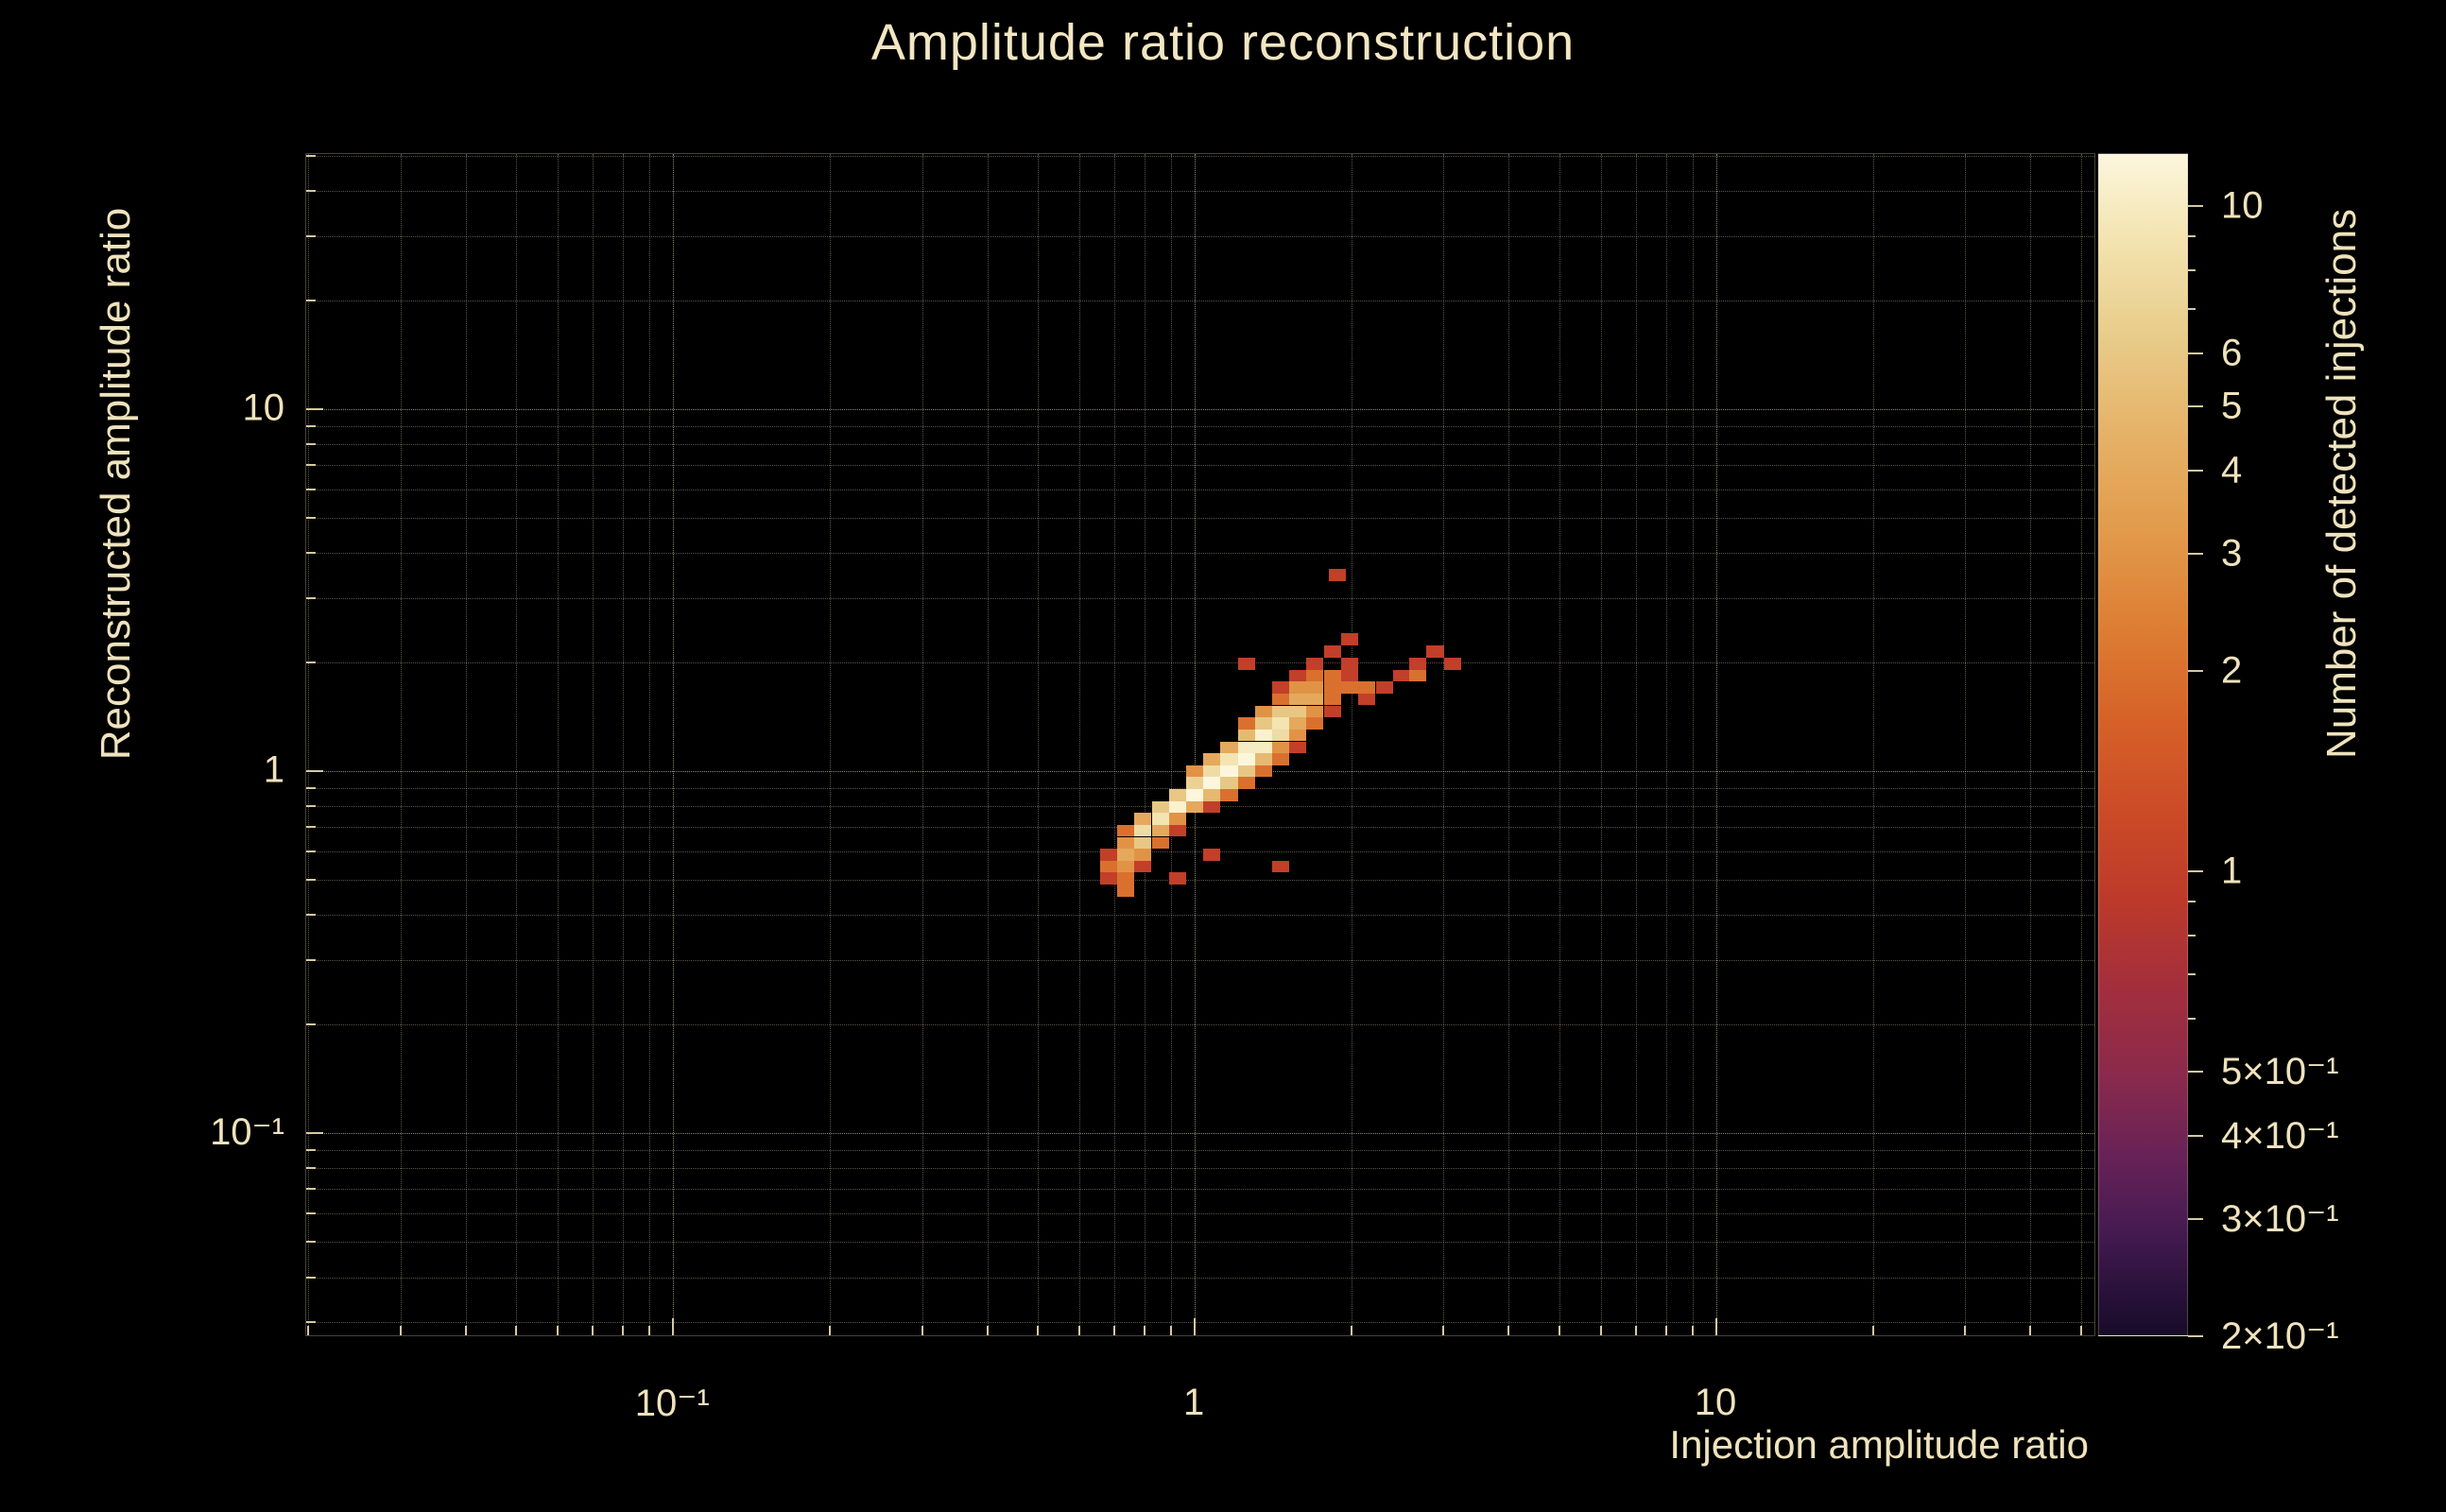 This screenshot has height=1512, width=2446. Describe the element at coordinates (247, 1132) in the screenshot. I see `y-tick-label: 10⁻¹` at that location.